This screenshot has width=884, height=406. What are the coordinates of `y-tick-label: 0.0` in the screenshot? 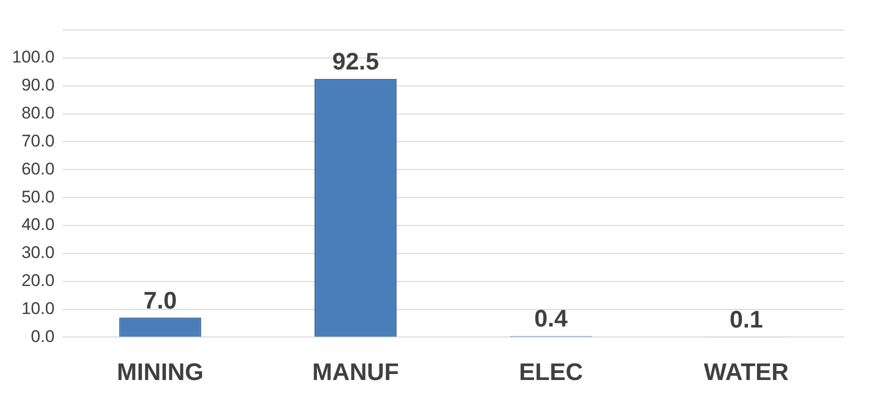 It's located at (42, 336).